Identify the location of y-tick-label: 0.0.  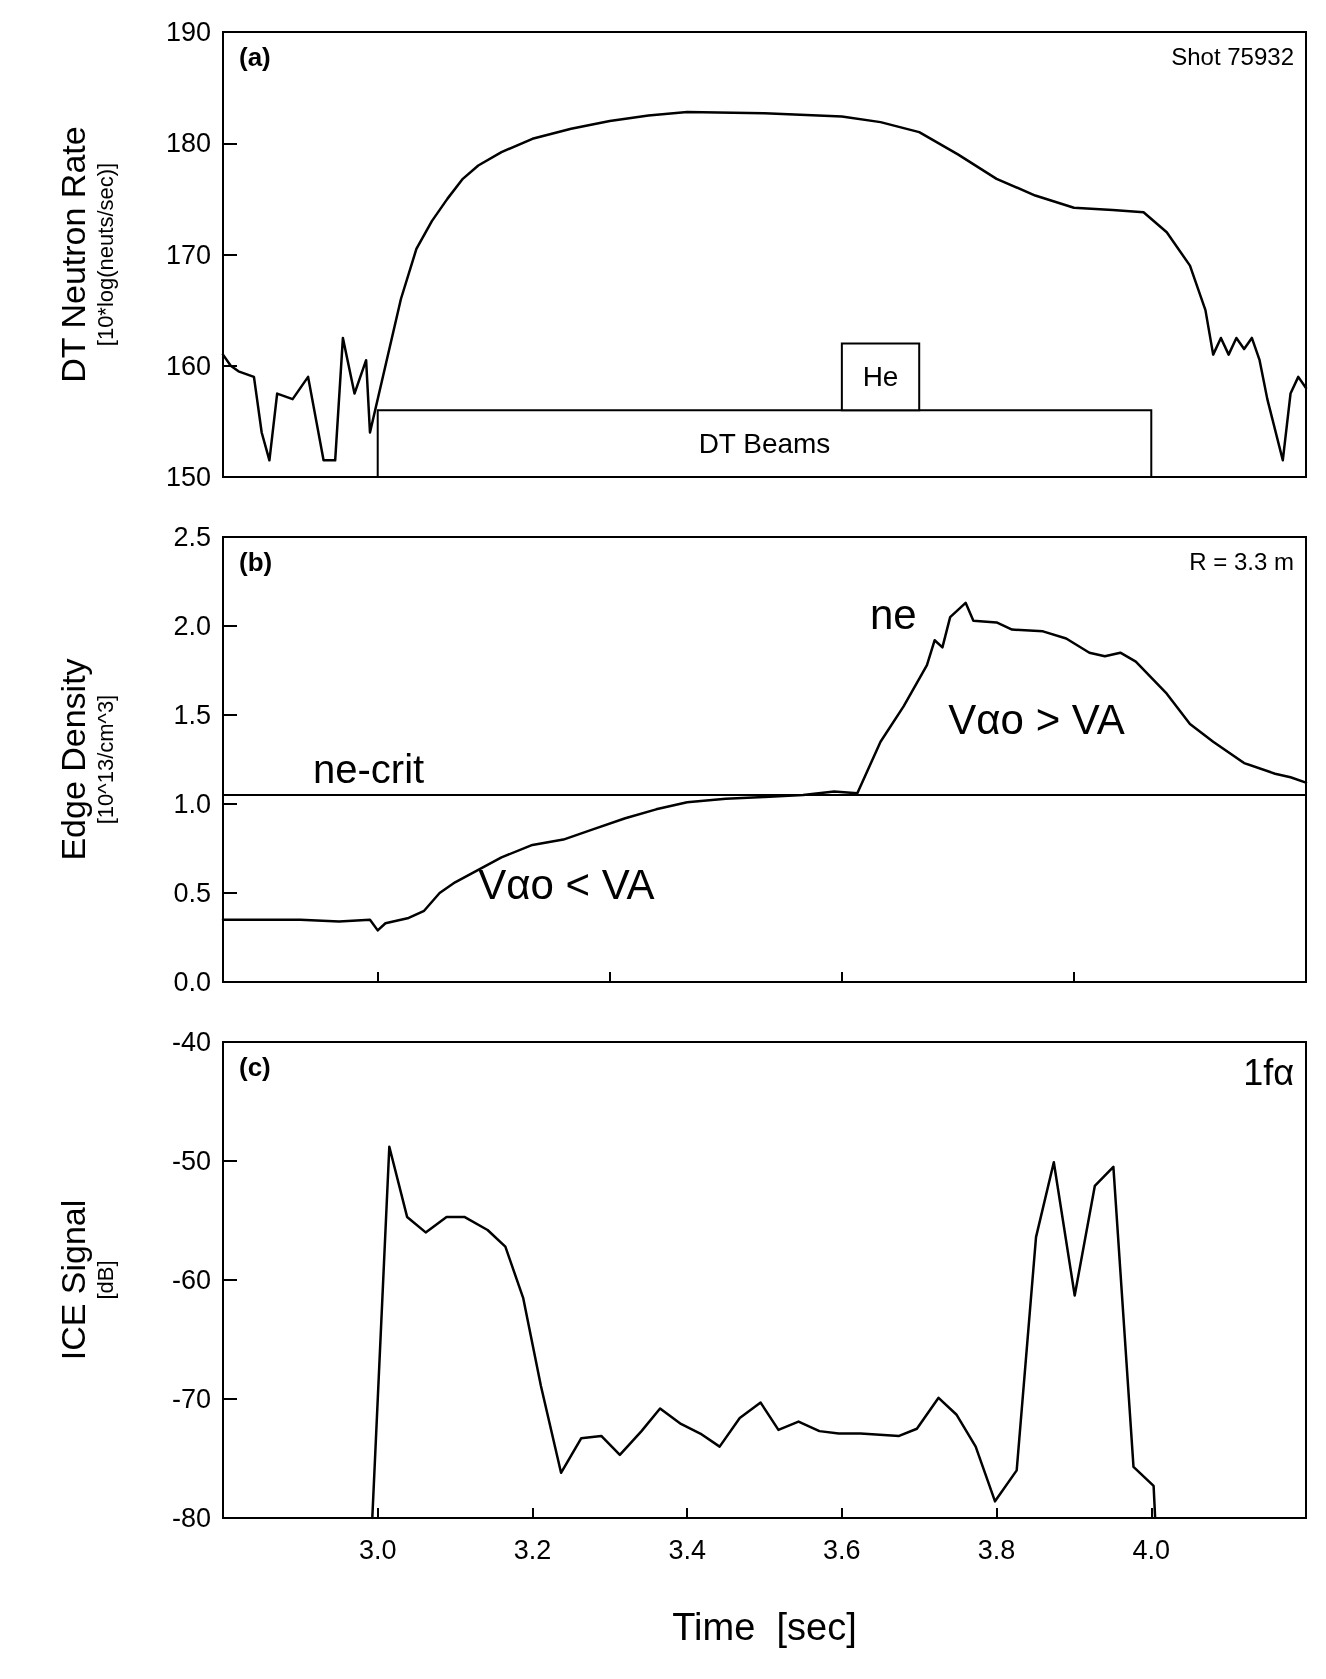
(192, 982).